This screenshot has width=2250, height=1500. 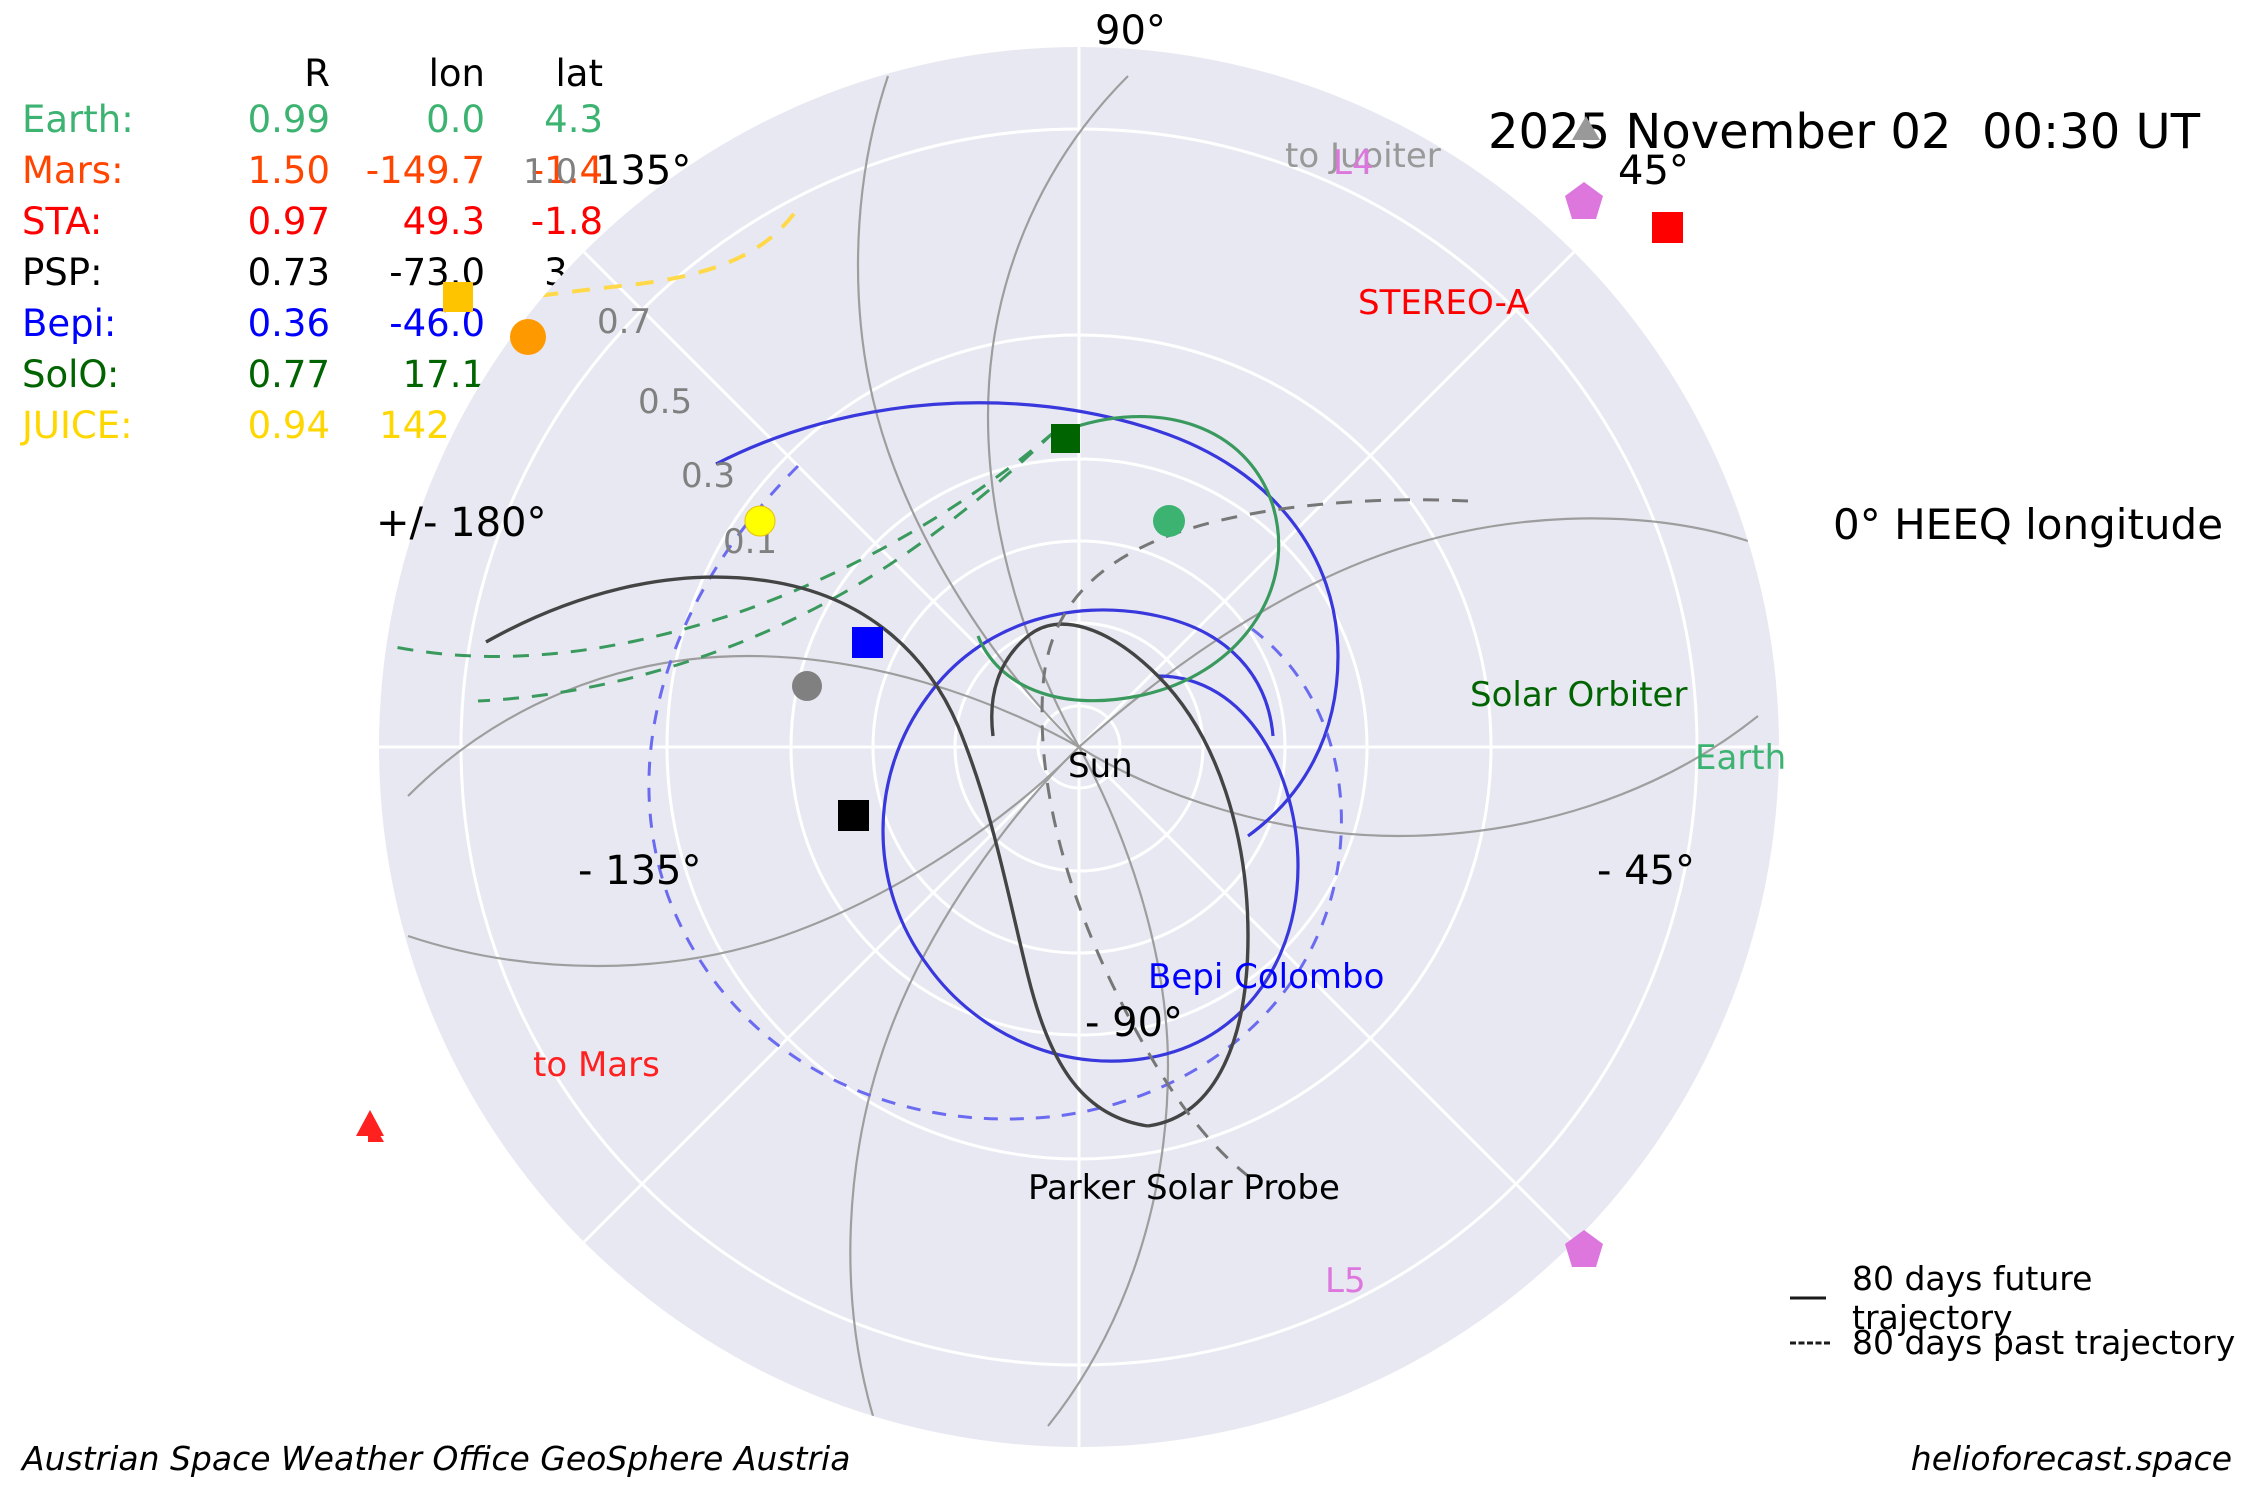 I want to click on header-r: R, so click(x=317, y=73).